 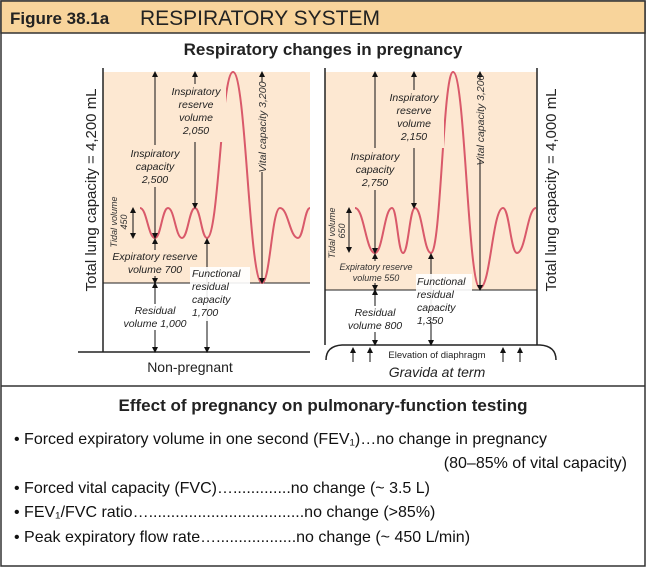 What do you see at coordinates (154, 180) in the screenshot?
I see `ic-value: 2,500` at bounding box center [154, 180].